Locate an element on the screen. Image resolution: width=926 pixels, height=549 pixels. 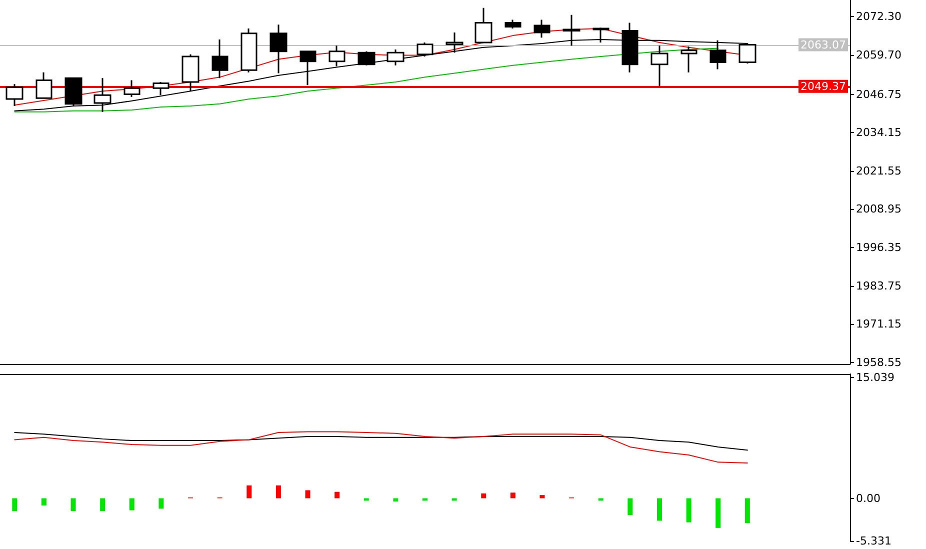
y-tick-label: 0.00 is located at coordinates (868, 498).